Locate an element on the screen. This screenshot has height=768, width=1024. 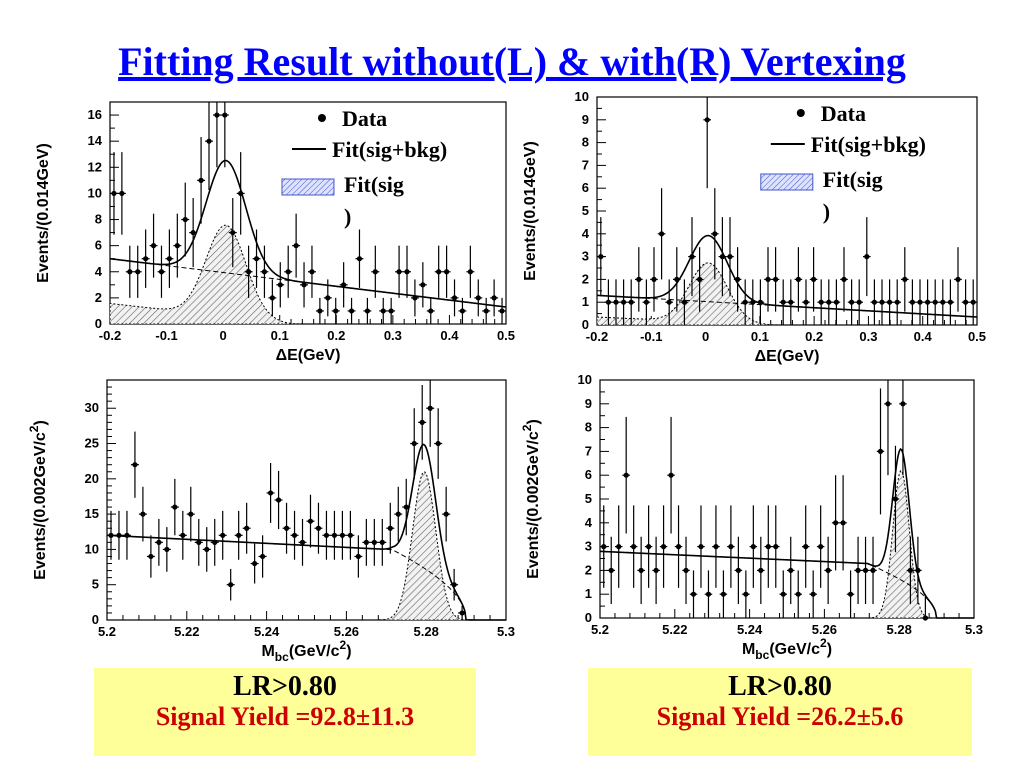
y-tick-label: 9 is located at coordinates (588, 403).